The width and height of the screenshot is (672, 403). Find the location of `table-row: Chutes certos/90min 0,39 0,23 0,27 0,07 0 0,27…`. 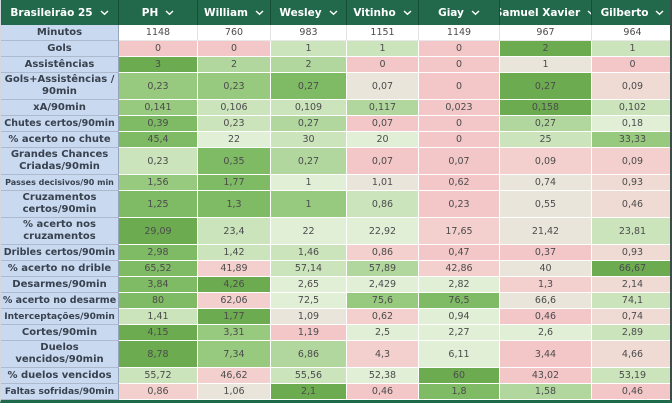

table-row: Chutes certos/90min 0,39 0,23 0,27 0,07 0 0,27… is located at coordinates (335, 124).